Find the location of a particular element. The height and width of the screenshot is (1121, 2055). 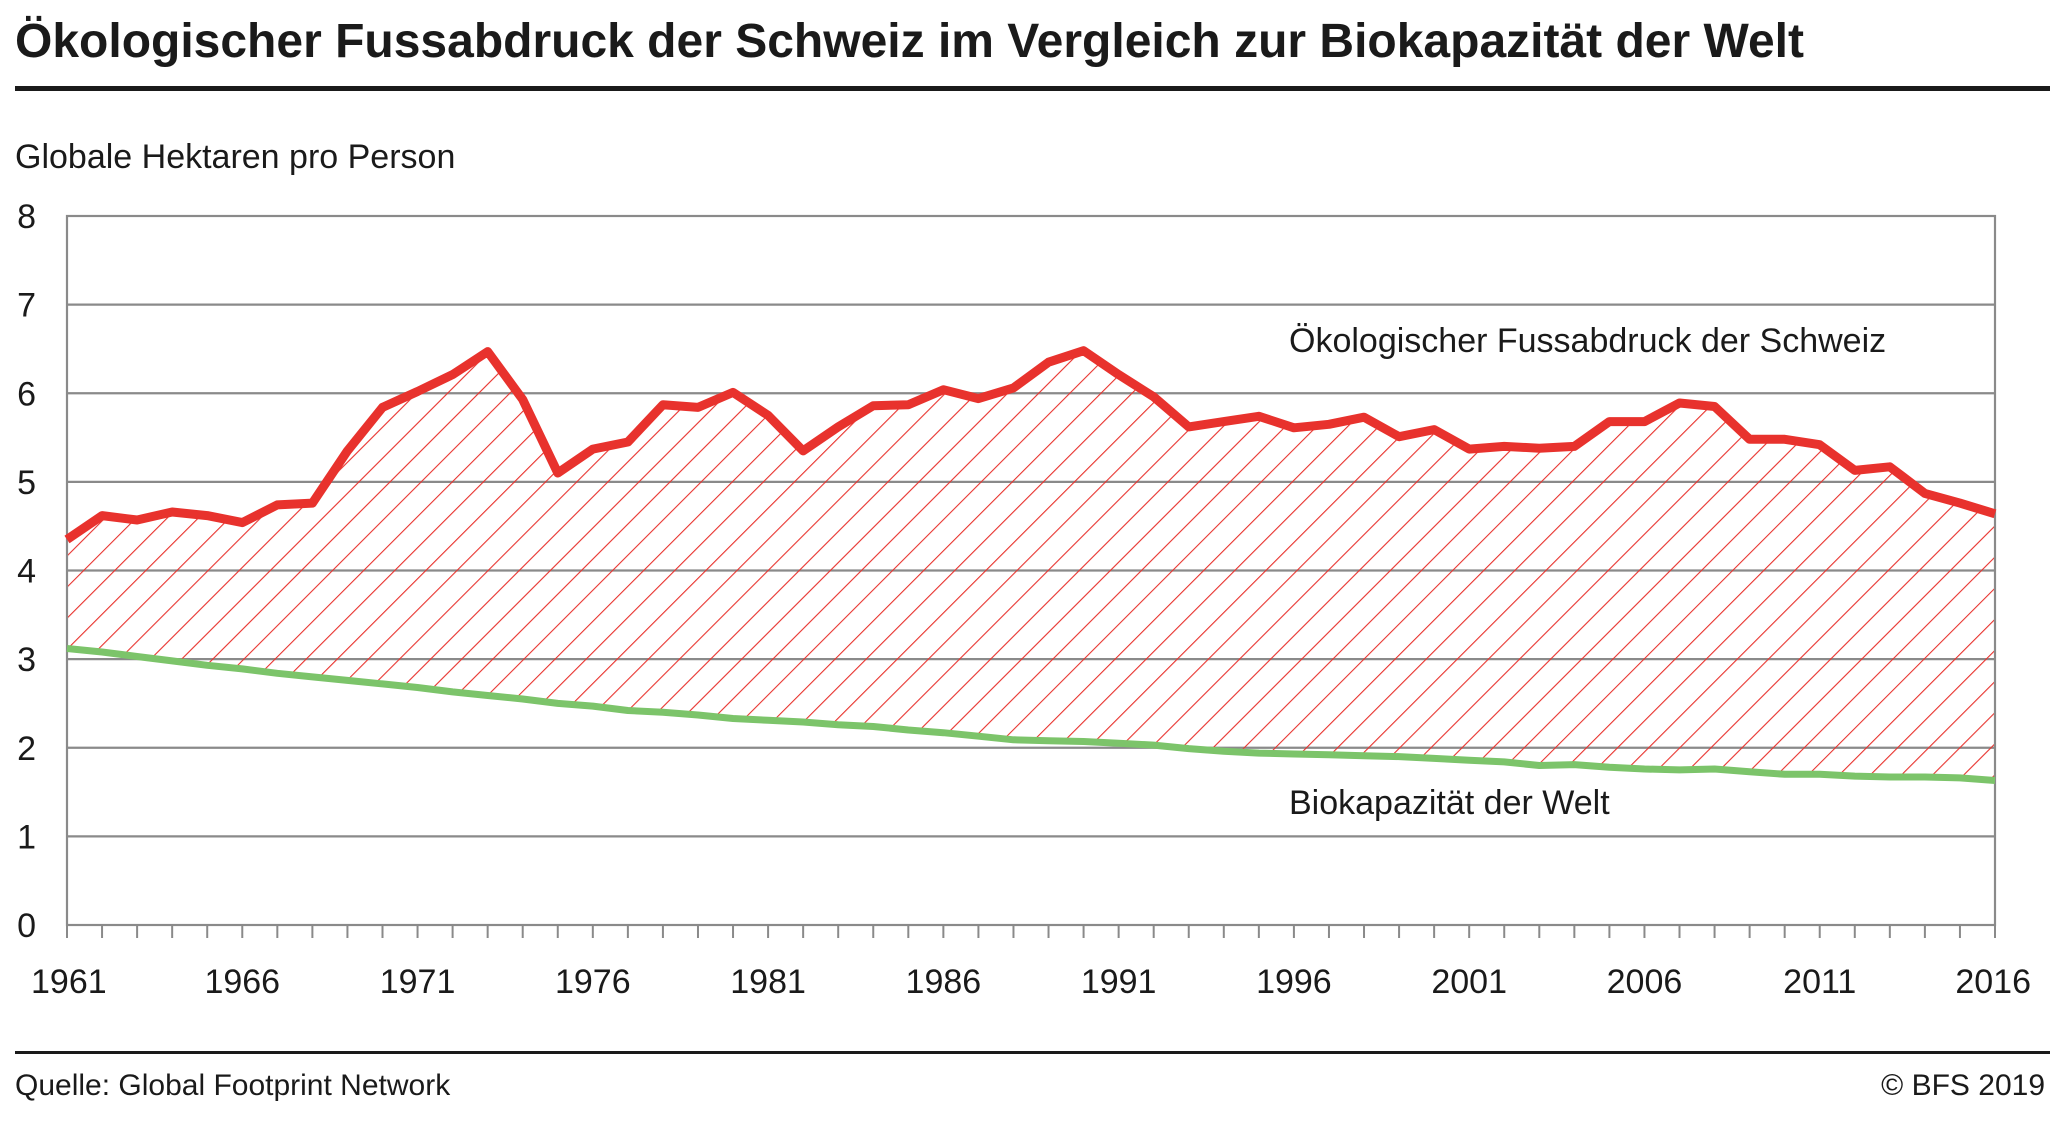

y-tick-label: 8 is located at coordinates (26, 217).